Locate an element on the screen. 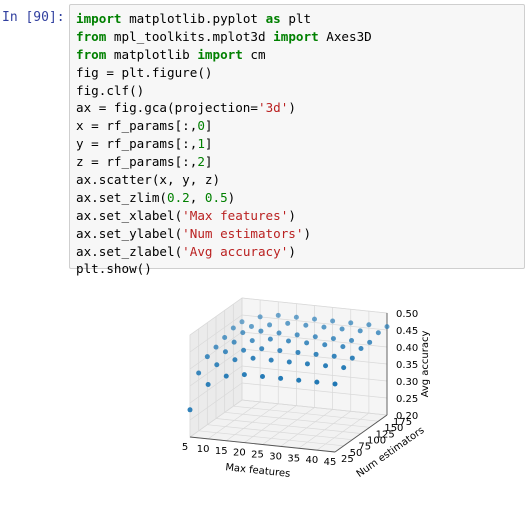 The width and height of the screenshot is (528, 520). x-axis-label: Max features is located at coordinates (258, 471).